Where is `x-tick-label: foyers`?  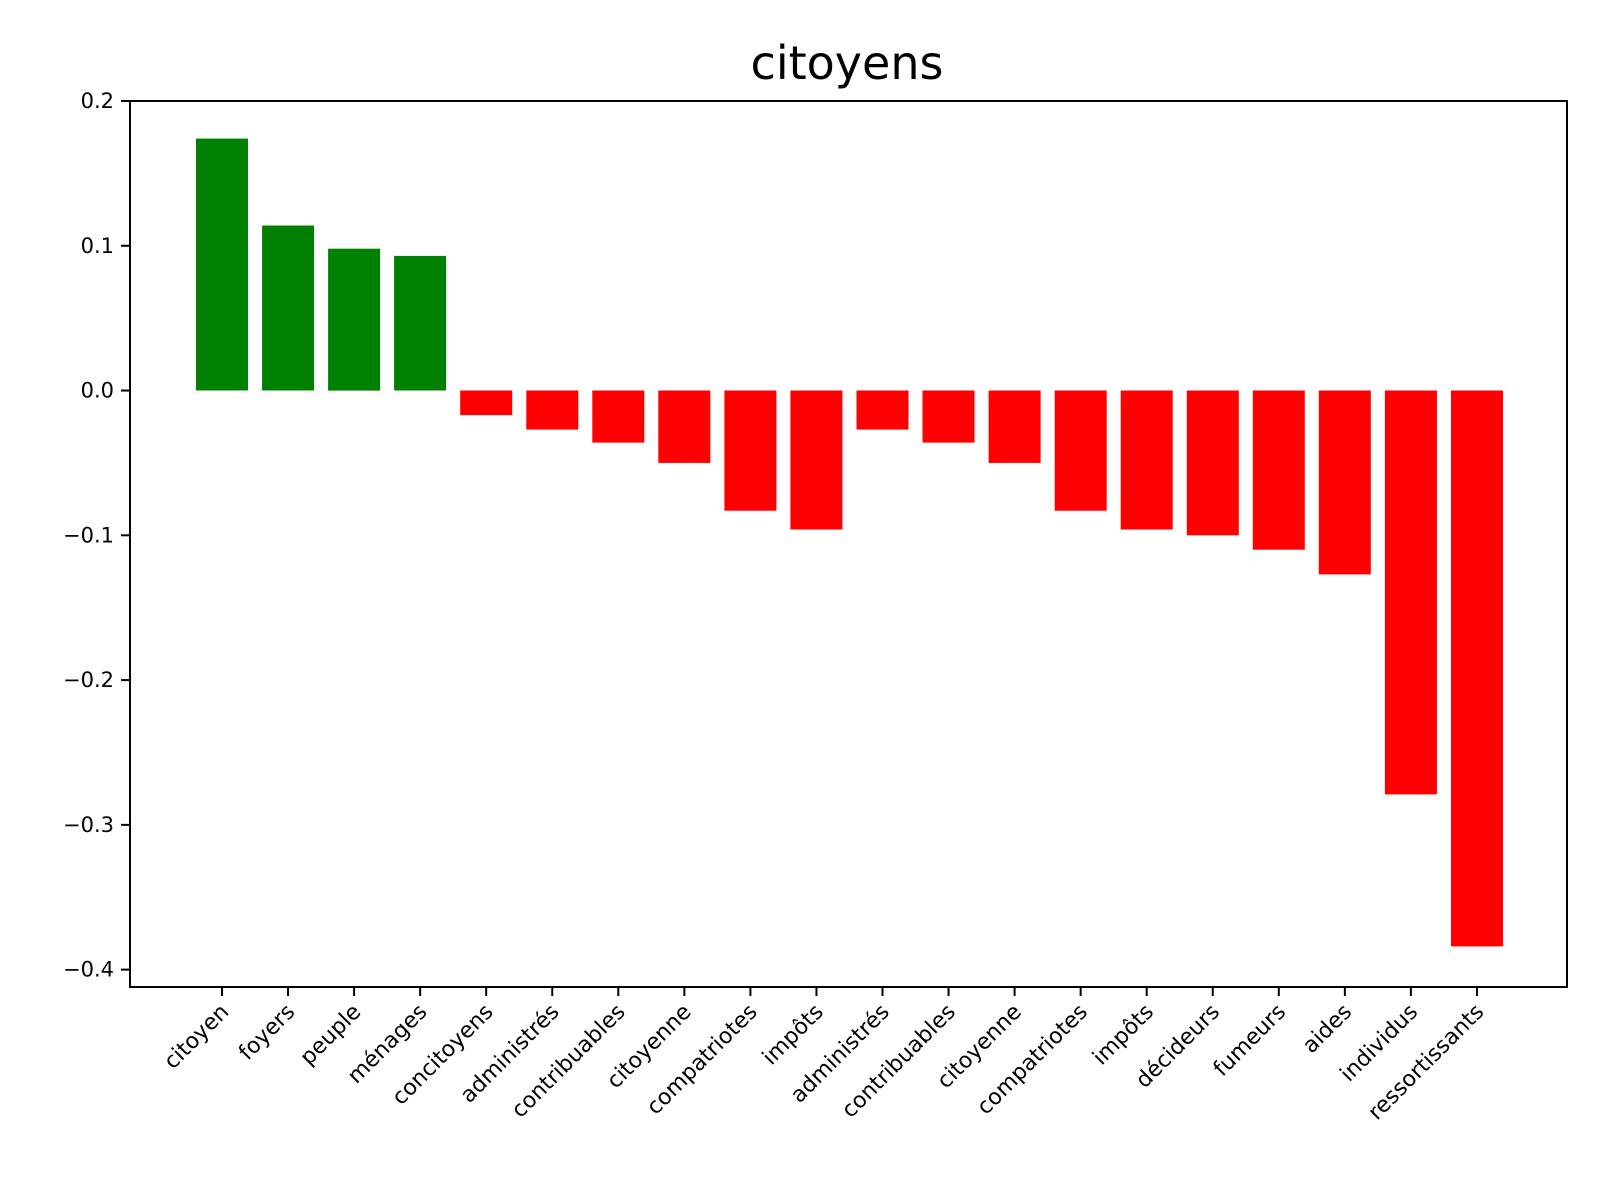
x-tick-label: foyers is located at coordinates (267, 1033).